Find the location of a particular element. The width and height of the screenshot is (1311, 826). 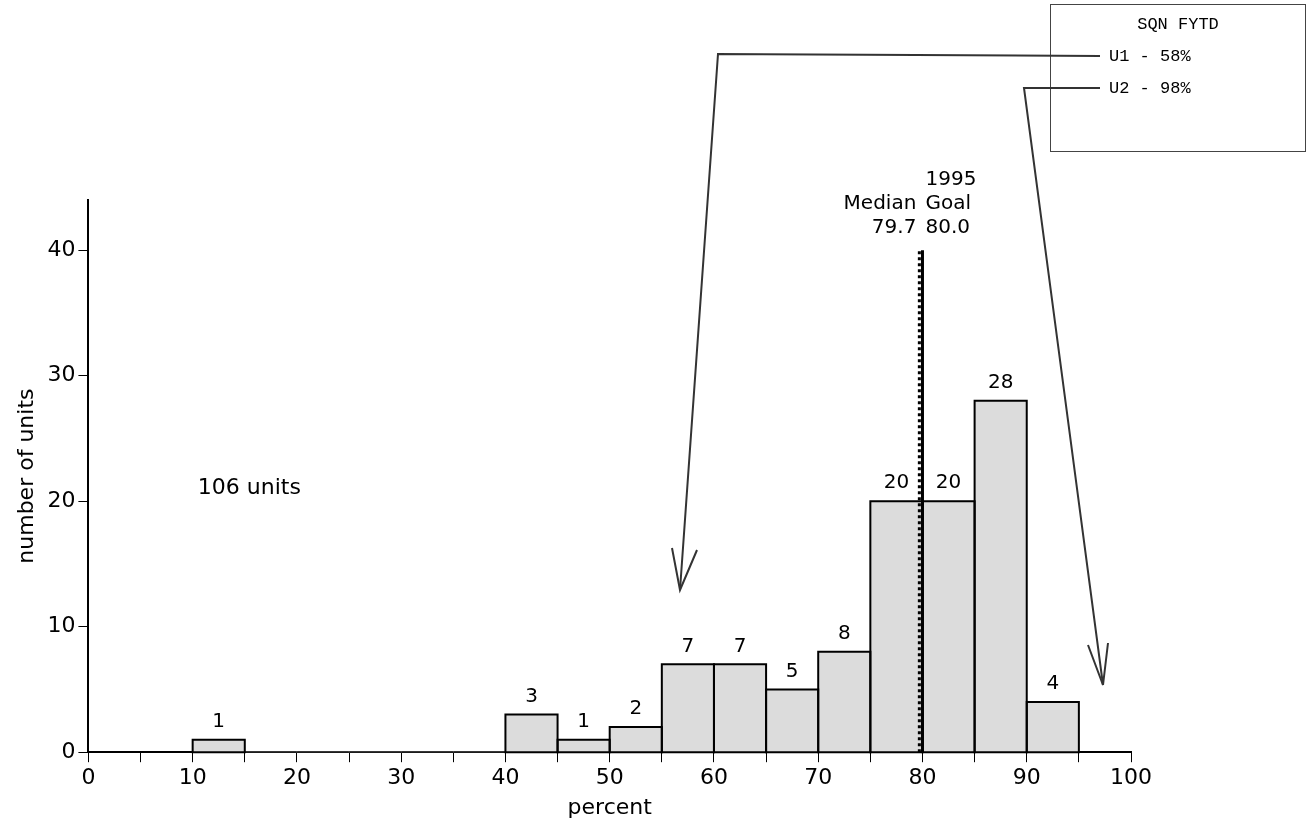

y-tick-label: 20 is located at coordinates (61, 499).